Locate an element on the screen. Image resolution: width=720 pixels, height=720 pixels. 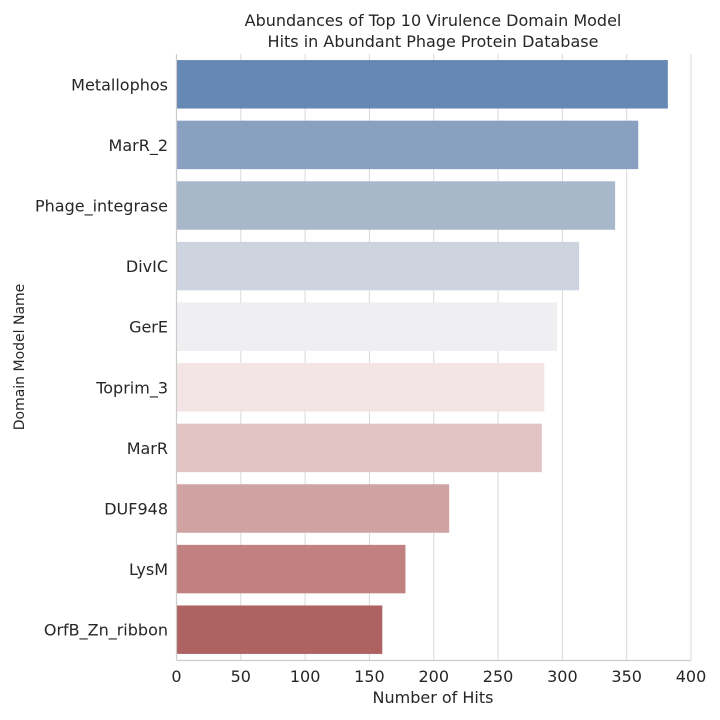
x-tick-label: 350 is located at coordinates (626, 676).